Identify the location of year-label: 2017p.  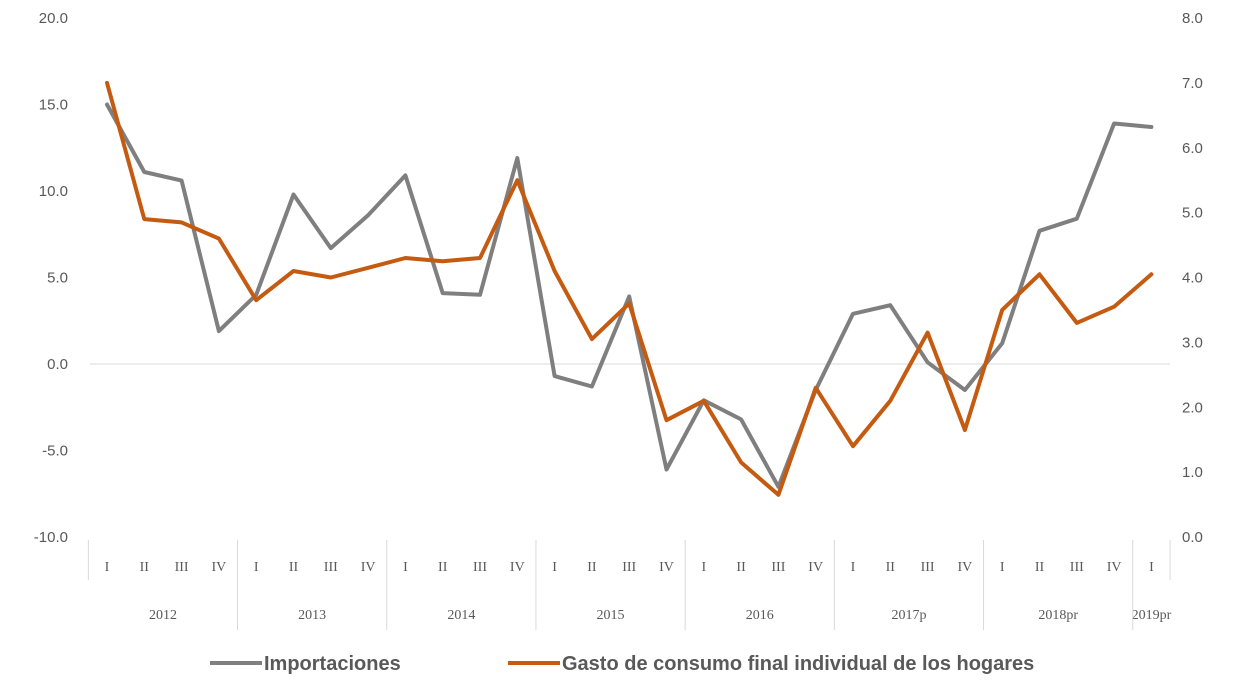
(908, 615).